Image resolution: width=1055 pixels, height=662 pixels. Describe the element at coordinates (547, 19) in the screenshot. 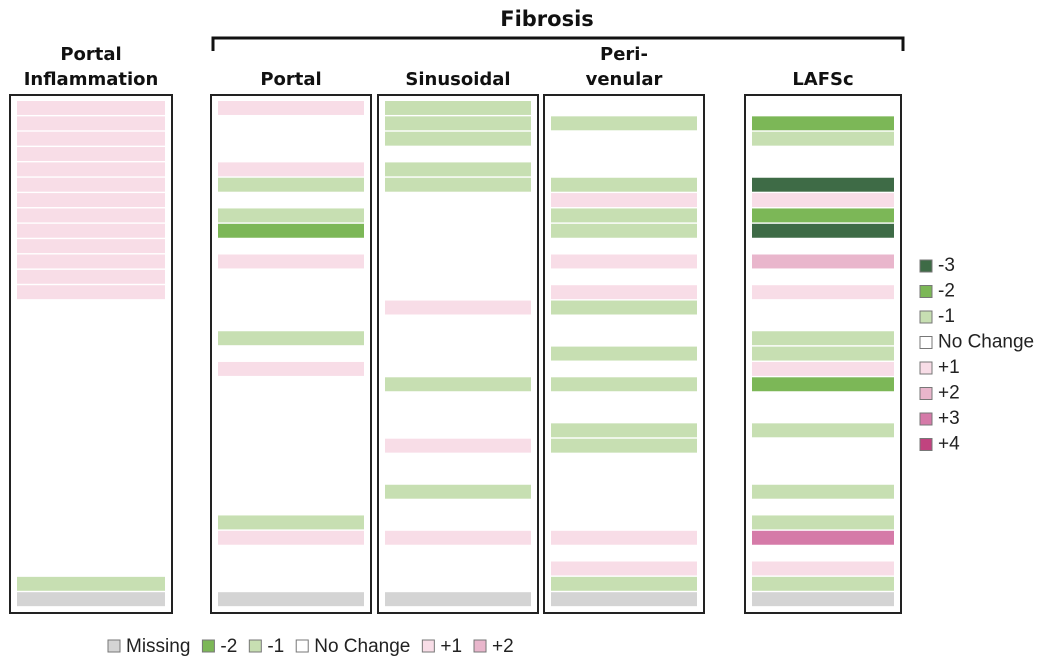

I see `group-label: Fibrosis` at that location.